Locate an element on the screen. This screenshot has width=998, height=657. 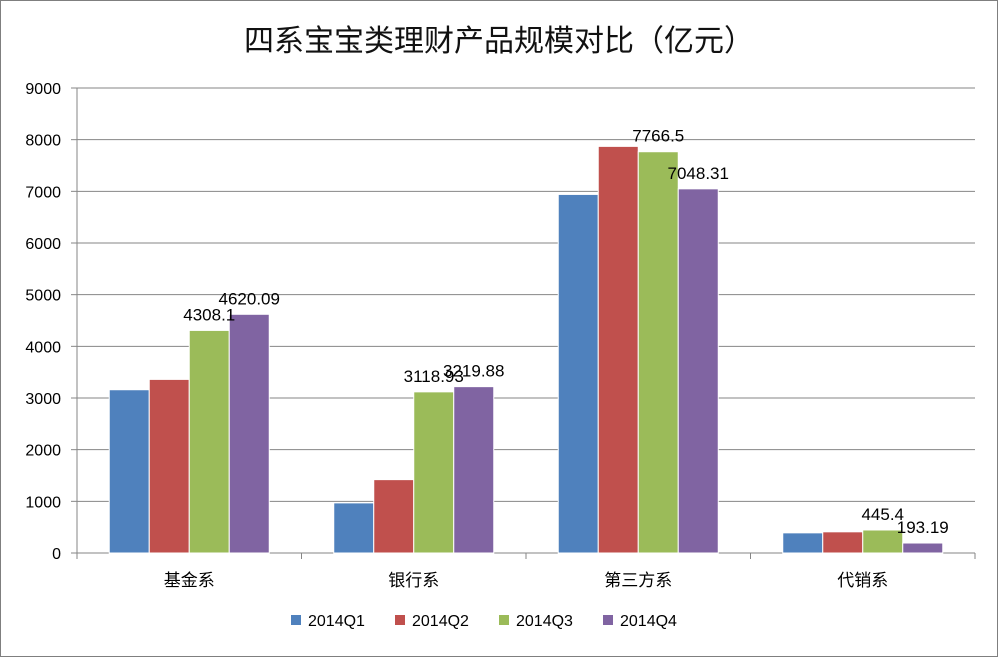
legend-swatch-2014Q4 is located at coordinates (608, 620).